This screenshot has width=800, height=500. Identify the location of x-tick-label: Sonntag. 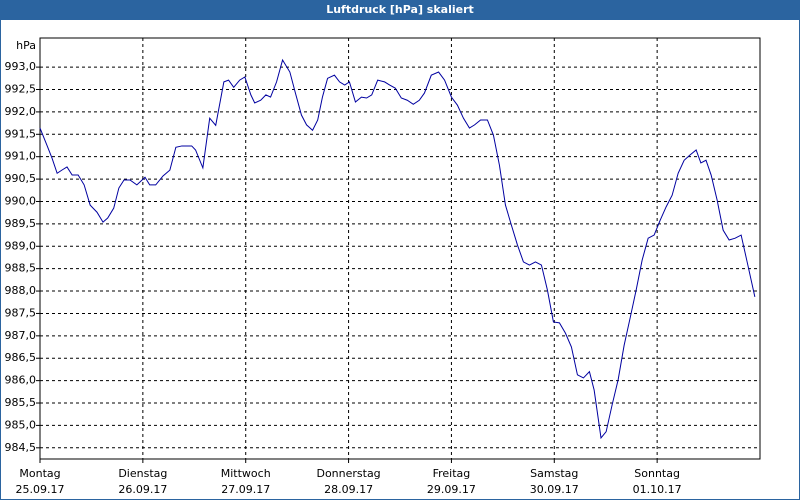
(657, 473).